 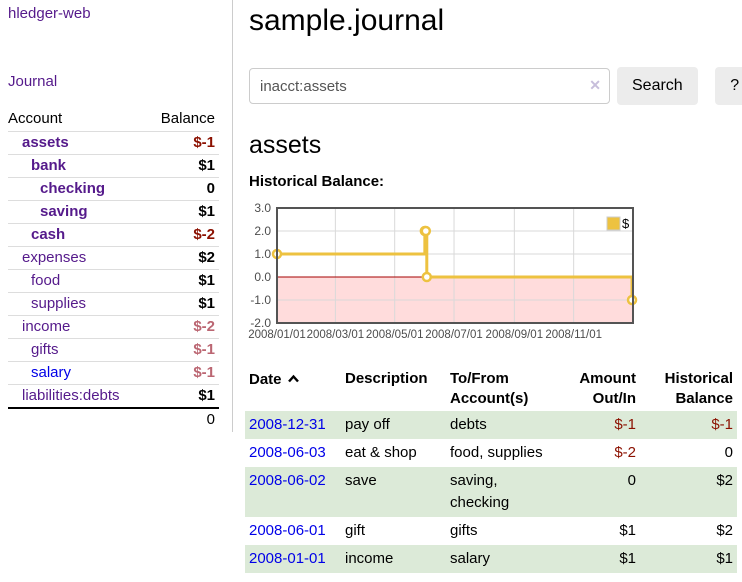 What do you see at coordinates (724, 558) in the screenshot?
I see `transaction-balance: $1` at bounding box center [724, 558].